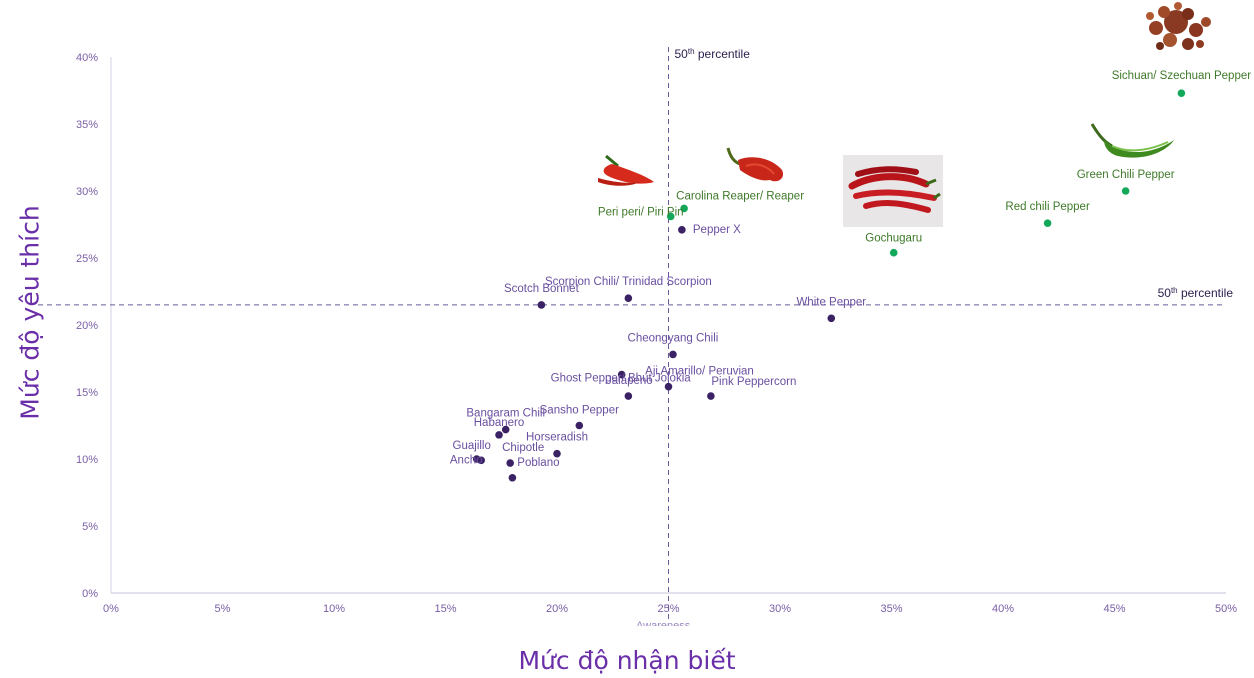 The height and width of the screenshot is (678, 1254). Describe the element at coordinates (1125, 191) in the screenshot. I see `point-green-chili-pepper` at that location.